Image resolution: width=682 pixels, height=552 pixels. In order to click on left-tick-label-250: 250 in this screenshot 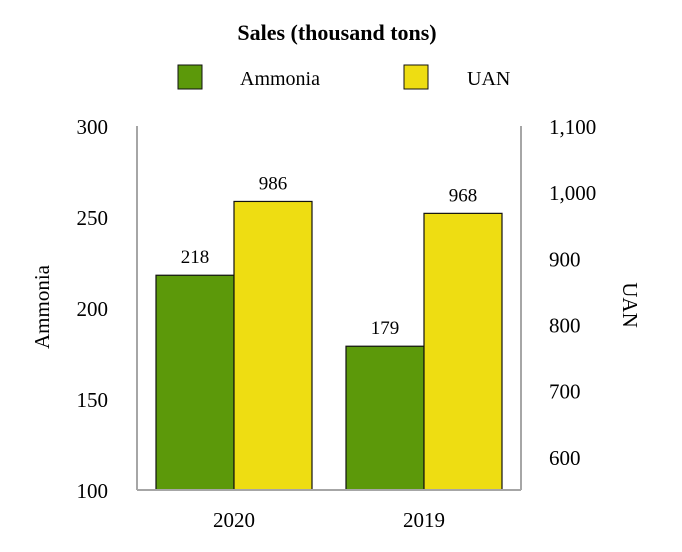, I will do `click(93, 218)`.